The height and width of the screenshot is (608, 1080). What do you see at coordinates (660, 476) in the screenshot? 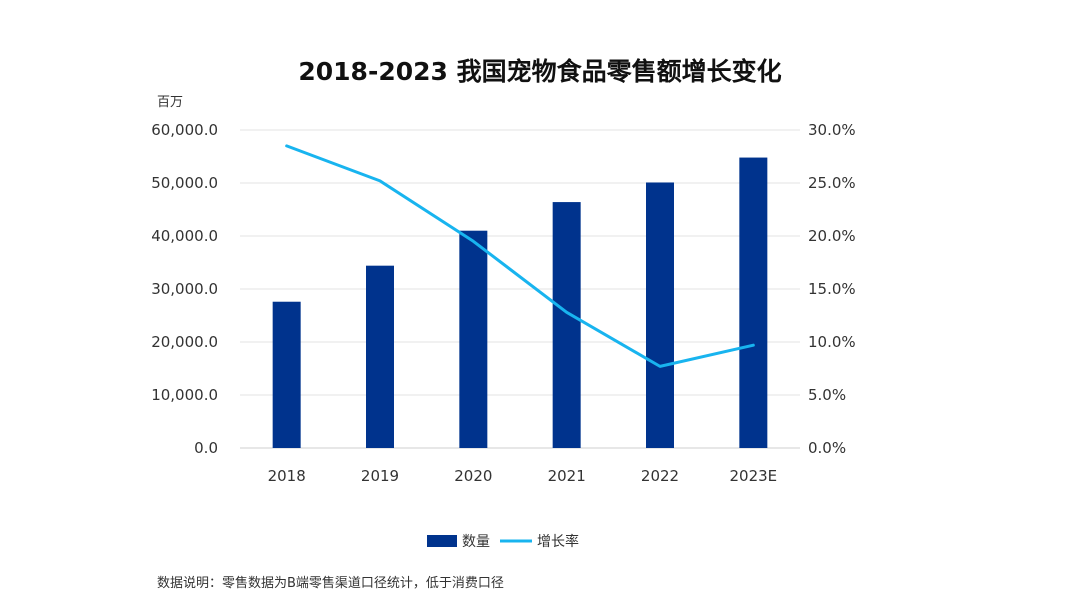
I see `x-tick-label: 2022` at bounding box center [660, 476].